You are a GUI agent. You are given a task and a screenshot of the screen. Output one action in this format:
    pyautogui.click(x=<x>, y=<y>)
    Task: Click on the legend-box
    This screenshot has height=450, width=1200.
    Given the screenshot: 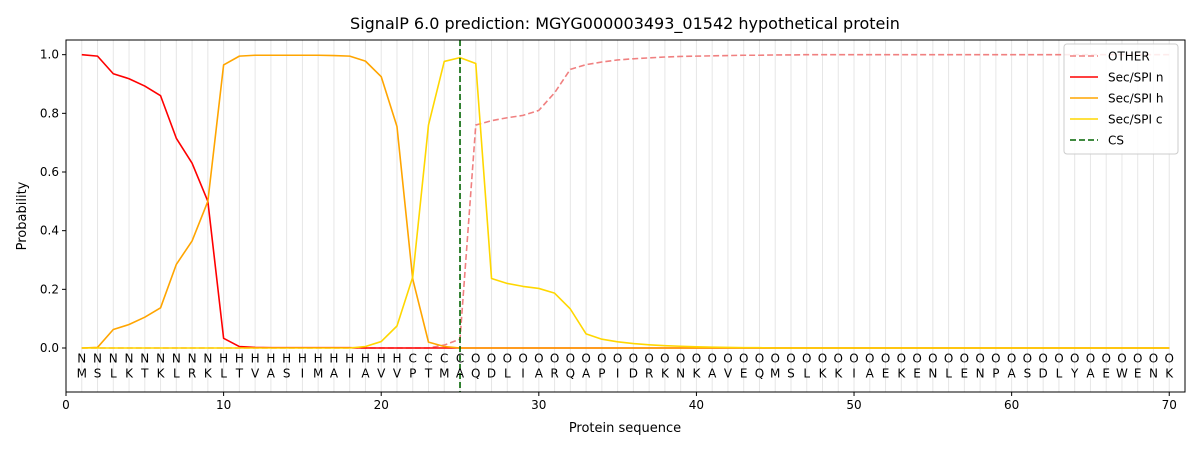 What is the action you would take?
    pyautogui.click(x=1121, y=99)
    